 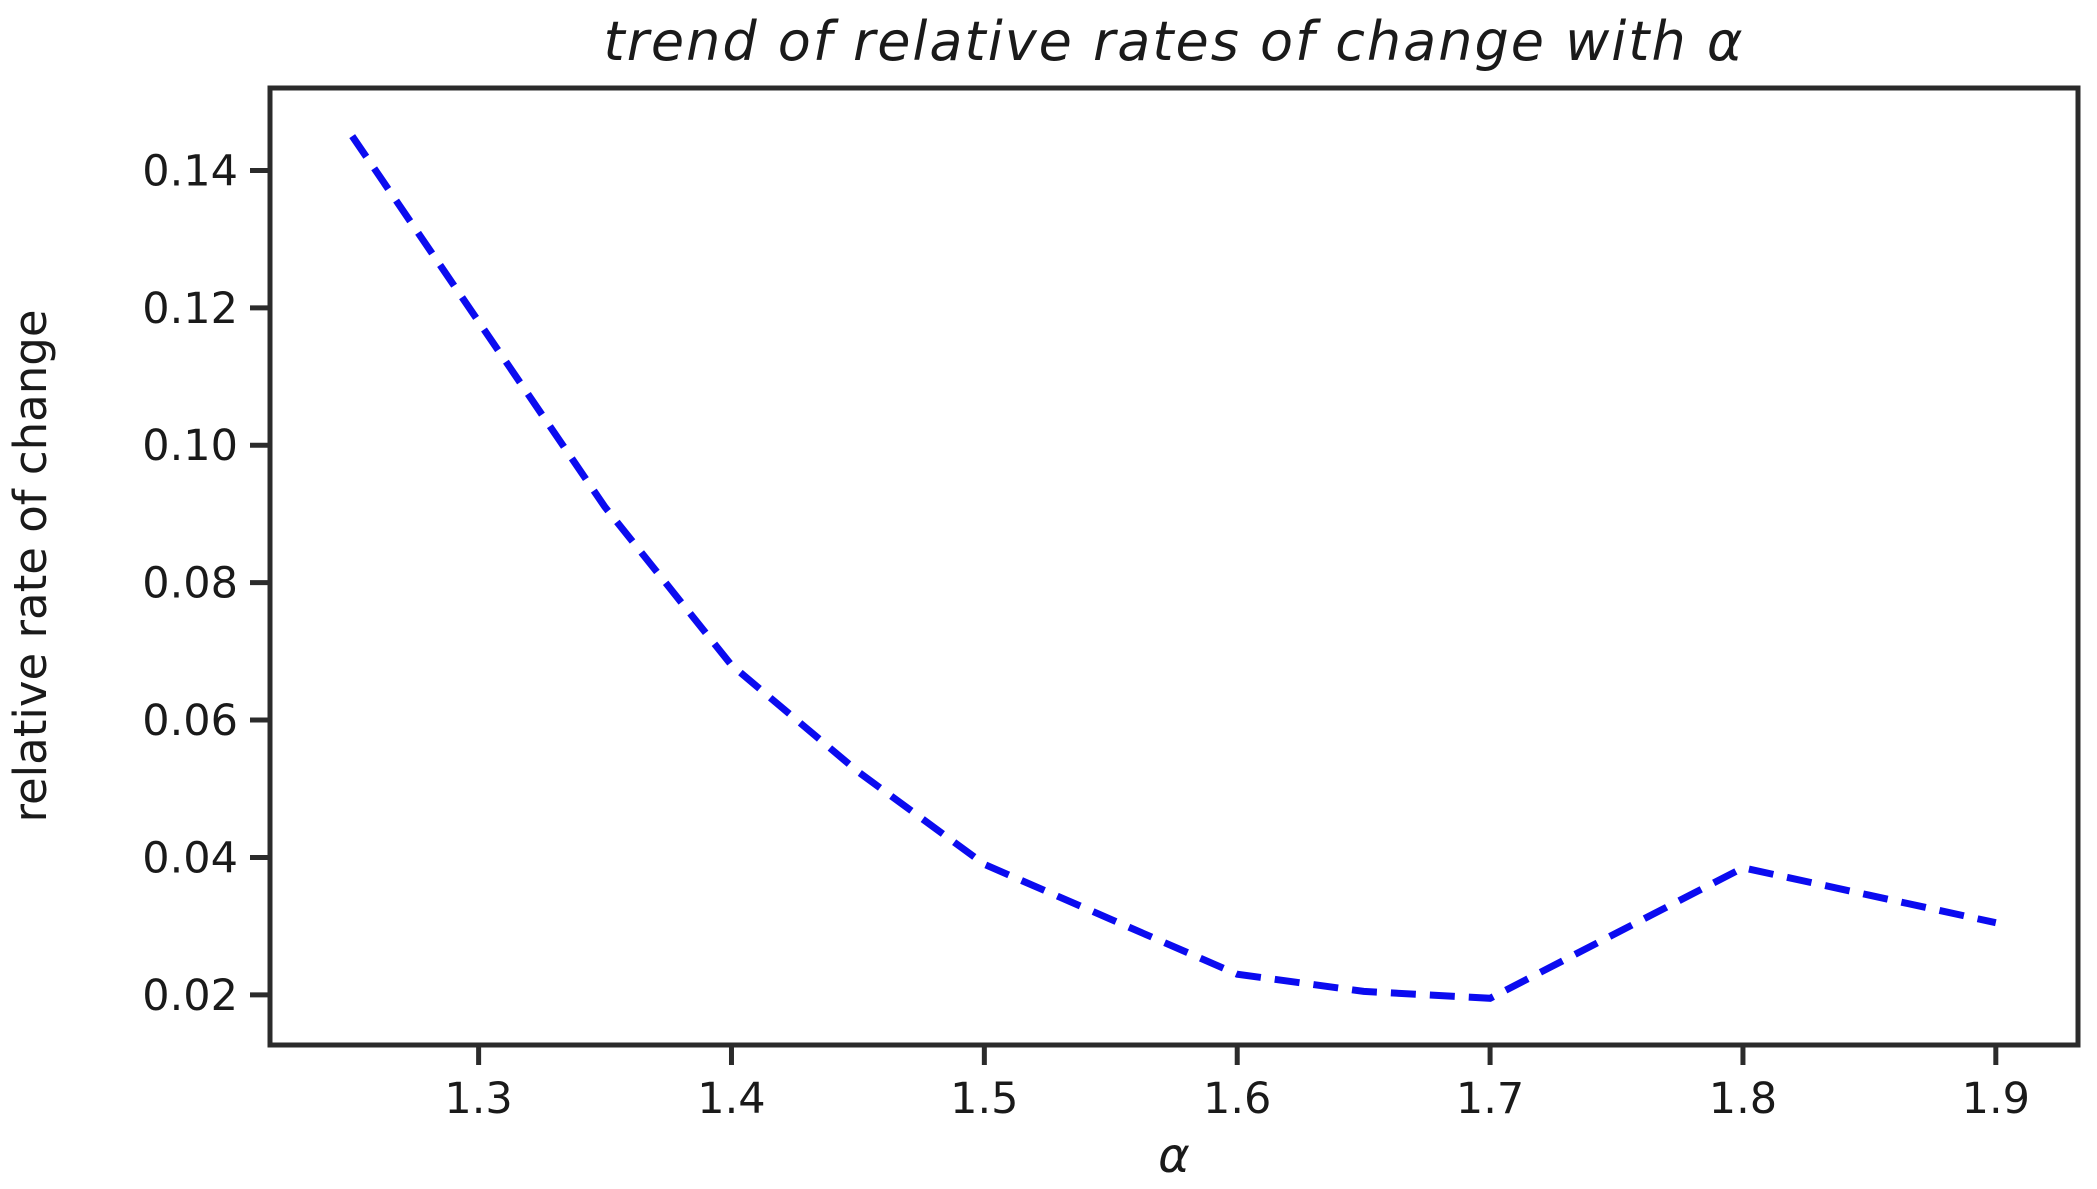 I want to click on chart-title: trend of relative rates of change with α, so click(x=1174, y=41).